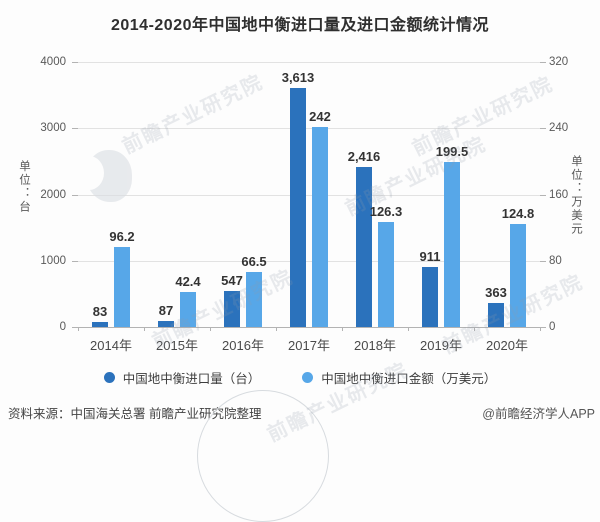 Image resolution: width=600 pixels, height=522 pixels. What do you see at coordinates (552, 327) in the screenshot?
I see `right-axis-tick-label: 0` at bounding box center [552, 327].